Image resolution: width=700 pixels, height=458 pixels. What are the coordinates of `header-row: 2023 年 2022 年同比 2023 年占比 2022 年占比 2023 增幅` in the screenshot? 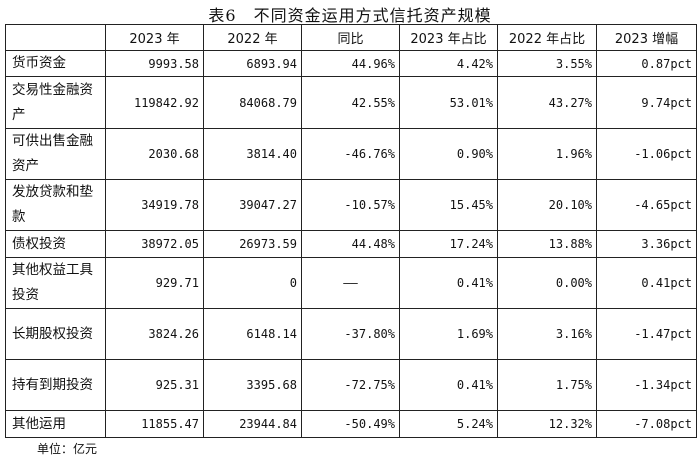 It's located at (351, 37).